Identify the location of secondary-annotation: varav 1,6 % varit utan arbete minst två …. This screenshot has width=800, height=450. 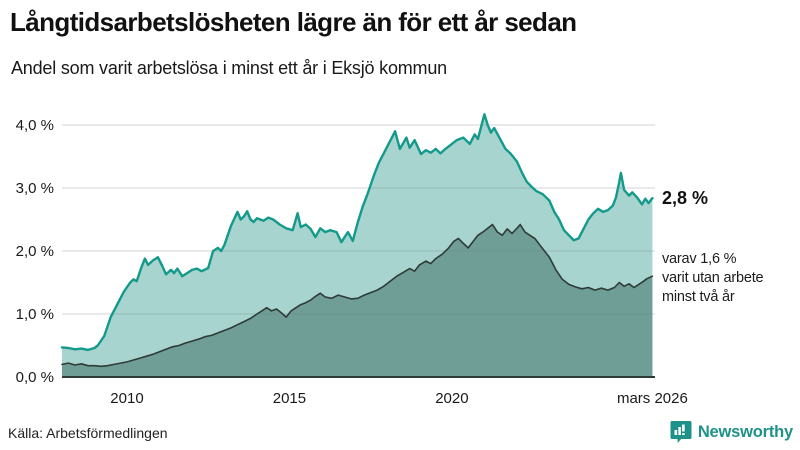
(729, 278).